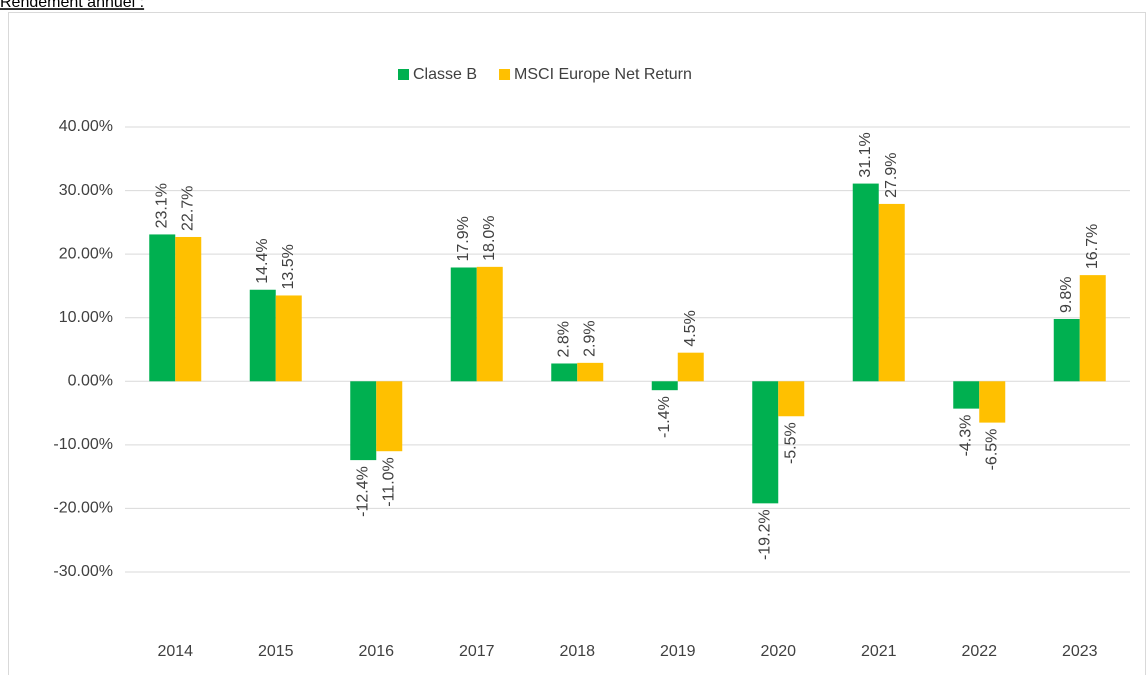  Describe the element at coordinates (276, 651) in the screenshot. I see `x-tick-label: 2015` at that location.